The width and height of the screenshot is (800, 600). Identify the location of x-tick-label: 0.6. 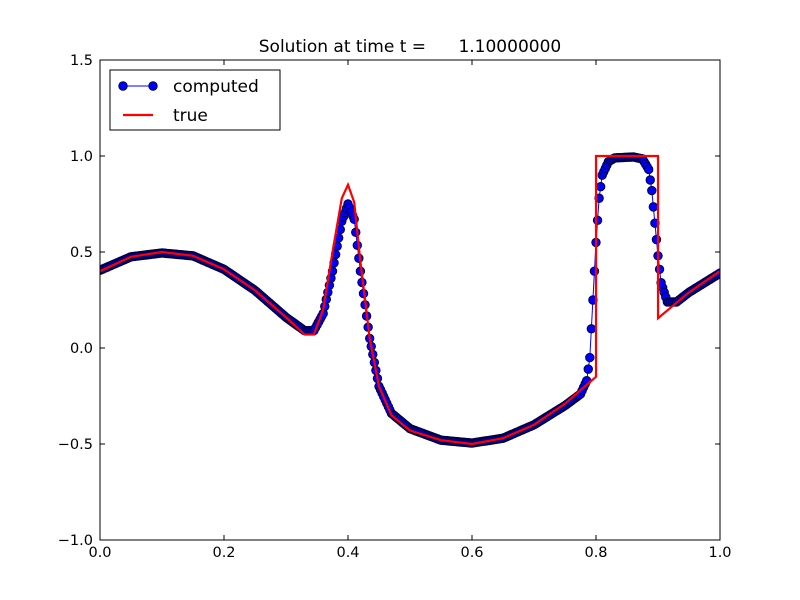
(471, 553).